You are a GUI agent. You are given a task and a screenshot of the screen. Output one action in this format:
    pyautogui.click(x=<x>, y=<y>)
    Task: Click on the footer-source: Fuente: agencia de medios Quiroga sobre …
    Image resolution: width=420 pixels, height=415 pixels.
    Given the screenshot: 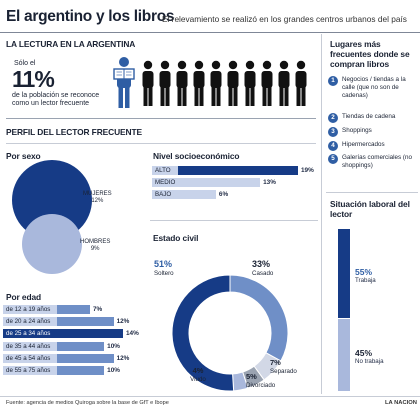 What is the action you would take?
    pyautogui.click(x=87, y=403)
    